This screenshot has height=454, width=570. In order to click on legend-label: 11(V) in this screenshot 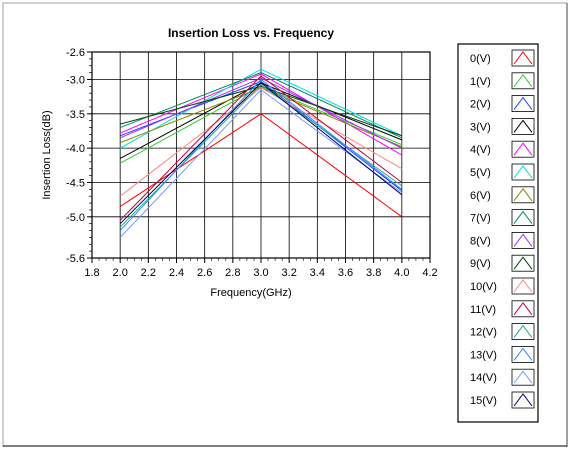, I will do `click(483, 310)`.